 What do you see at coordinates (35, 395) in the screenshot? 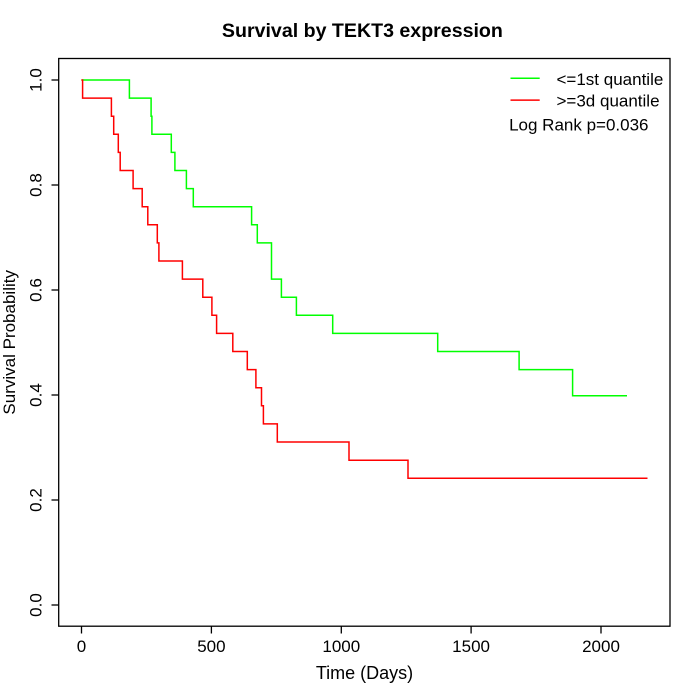
I see `svg-text: 0.4` at bounding box center [35, 395].